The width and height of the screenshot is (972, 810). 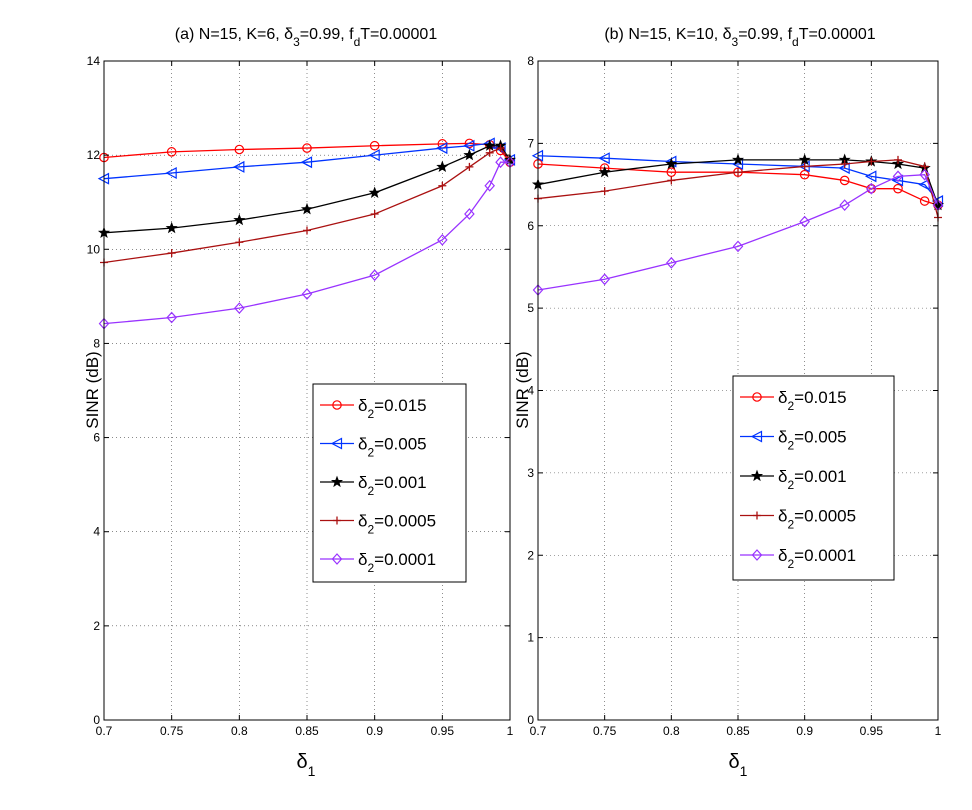 What do you see at coordinates (374, 731) in the screenshot?
I see `panel-a-xtick-label-4: 0.9` at bounding box center [374, 731].